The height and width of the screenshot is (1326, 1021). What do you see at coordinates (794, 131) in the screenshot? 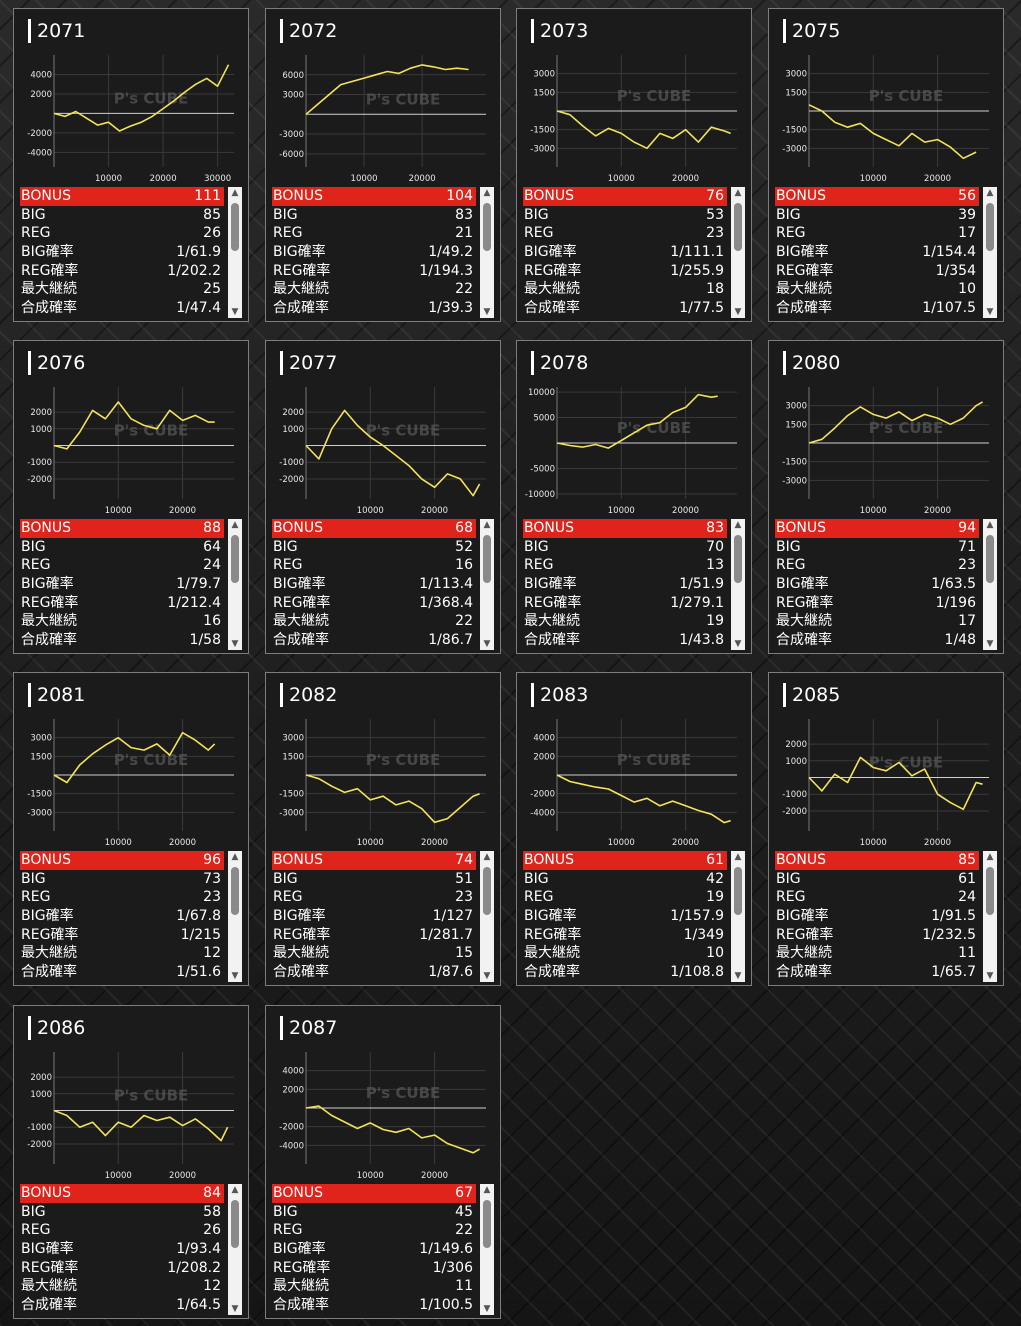
I see `y-tick-label: -1500` at bounding box center [794, 131].